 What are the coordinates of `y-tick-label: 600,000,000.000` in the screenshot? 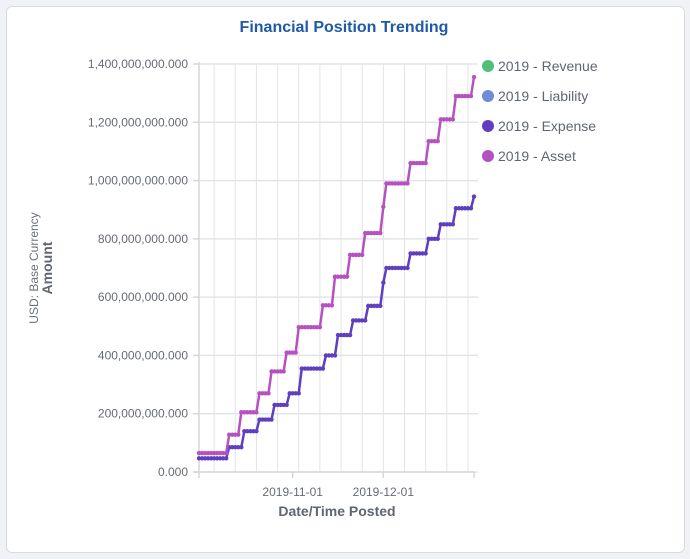 It's located at (143, 297).